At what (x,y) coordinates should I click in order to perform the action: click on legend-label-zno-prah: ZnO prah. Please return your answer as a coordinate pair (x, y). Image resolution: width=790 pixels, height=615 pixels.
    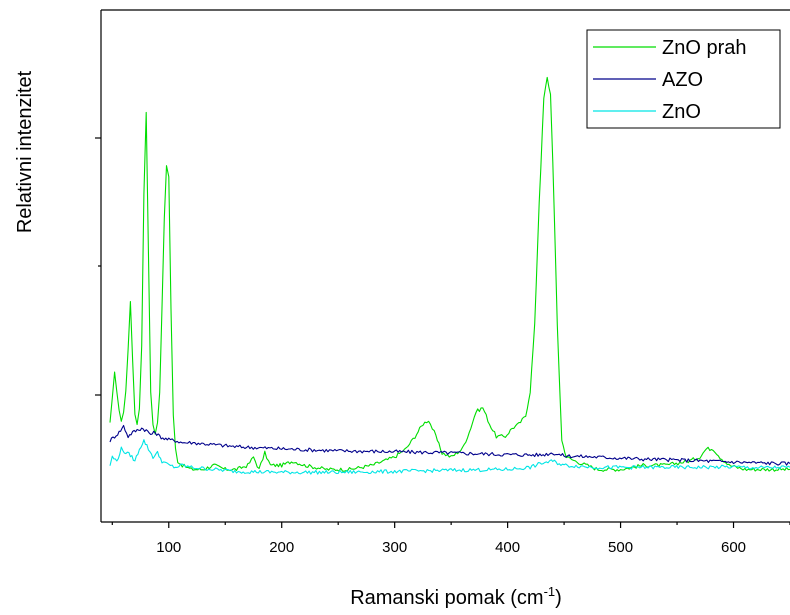
    Looking at the image, I should click on (704, 48).